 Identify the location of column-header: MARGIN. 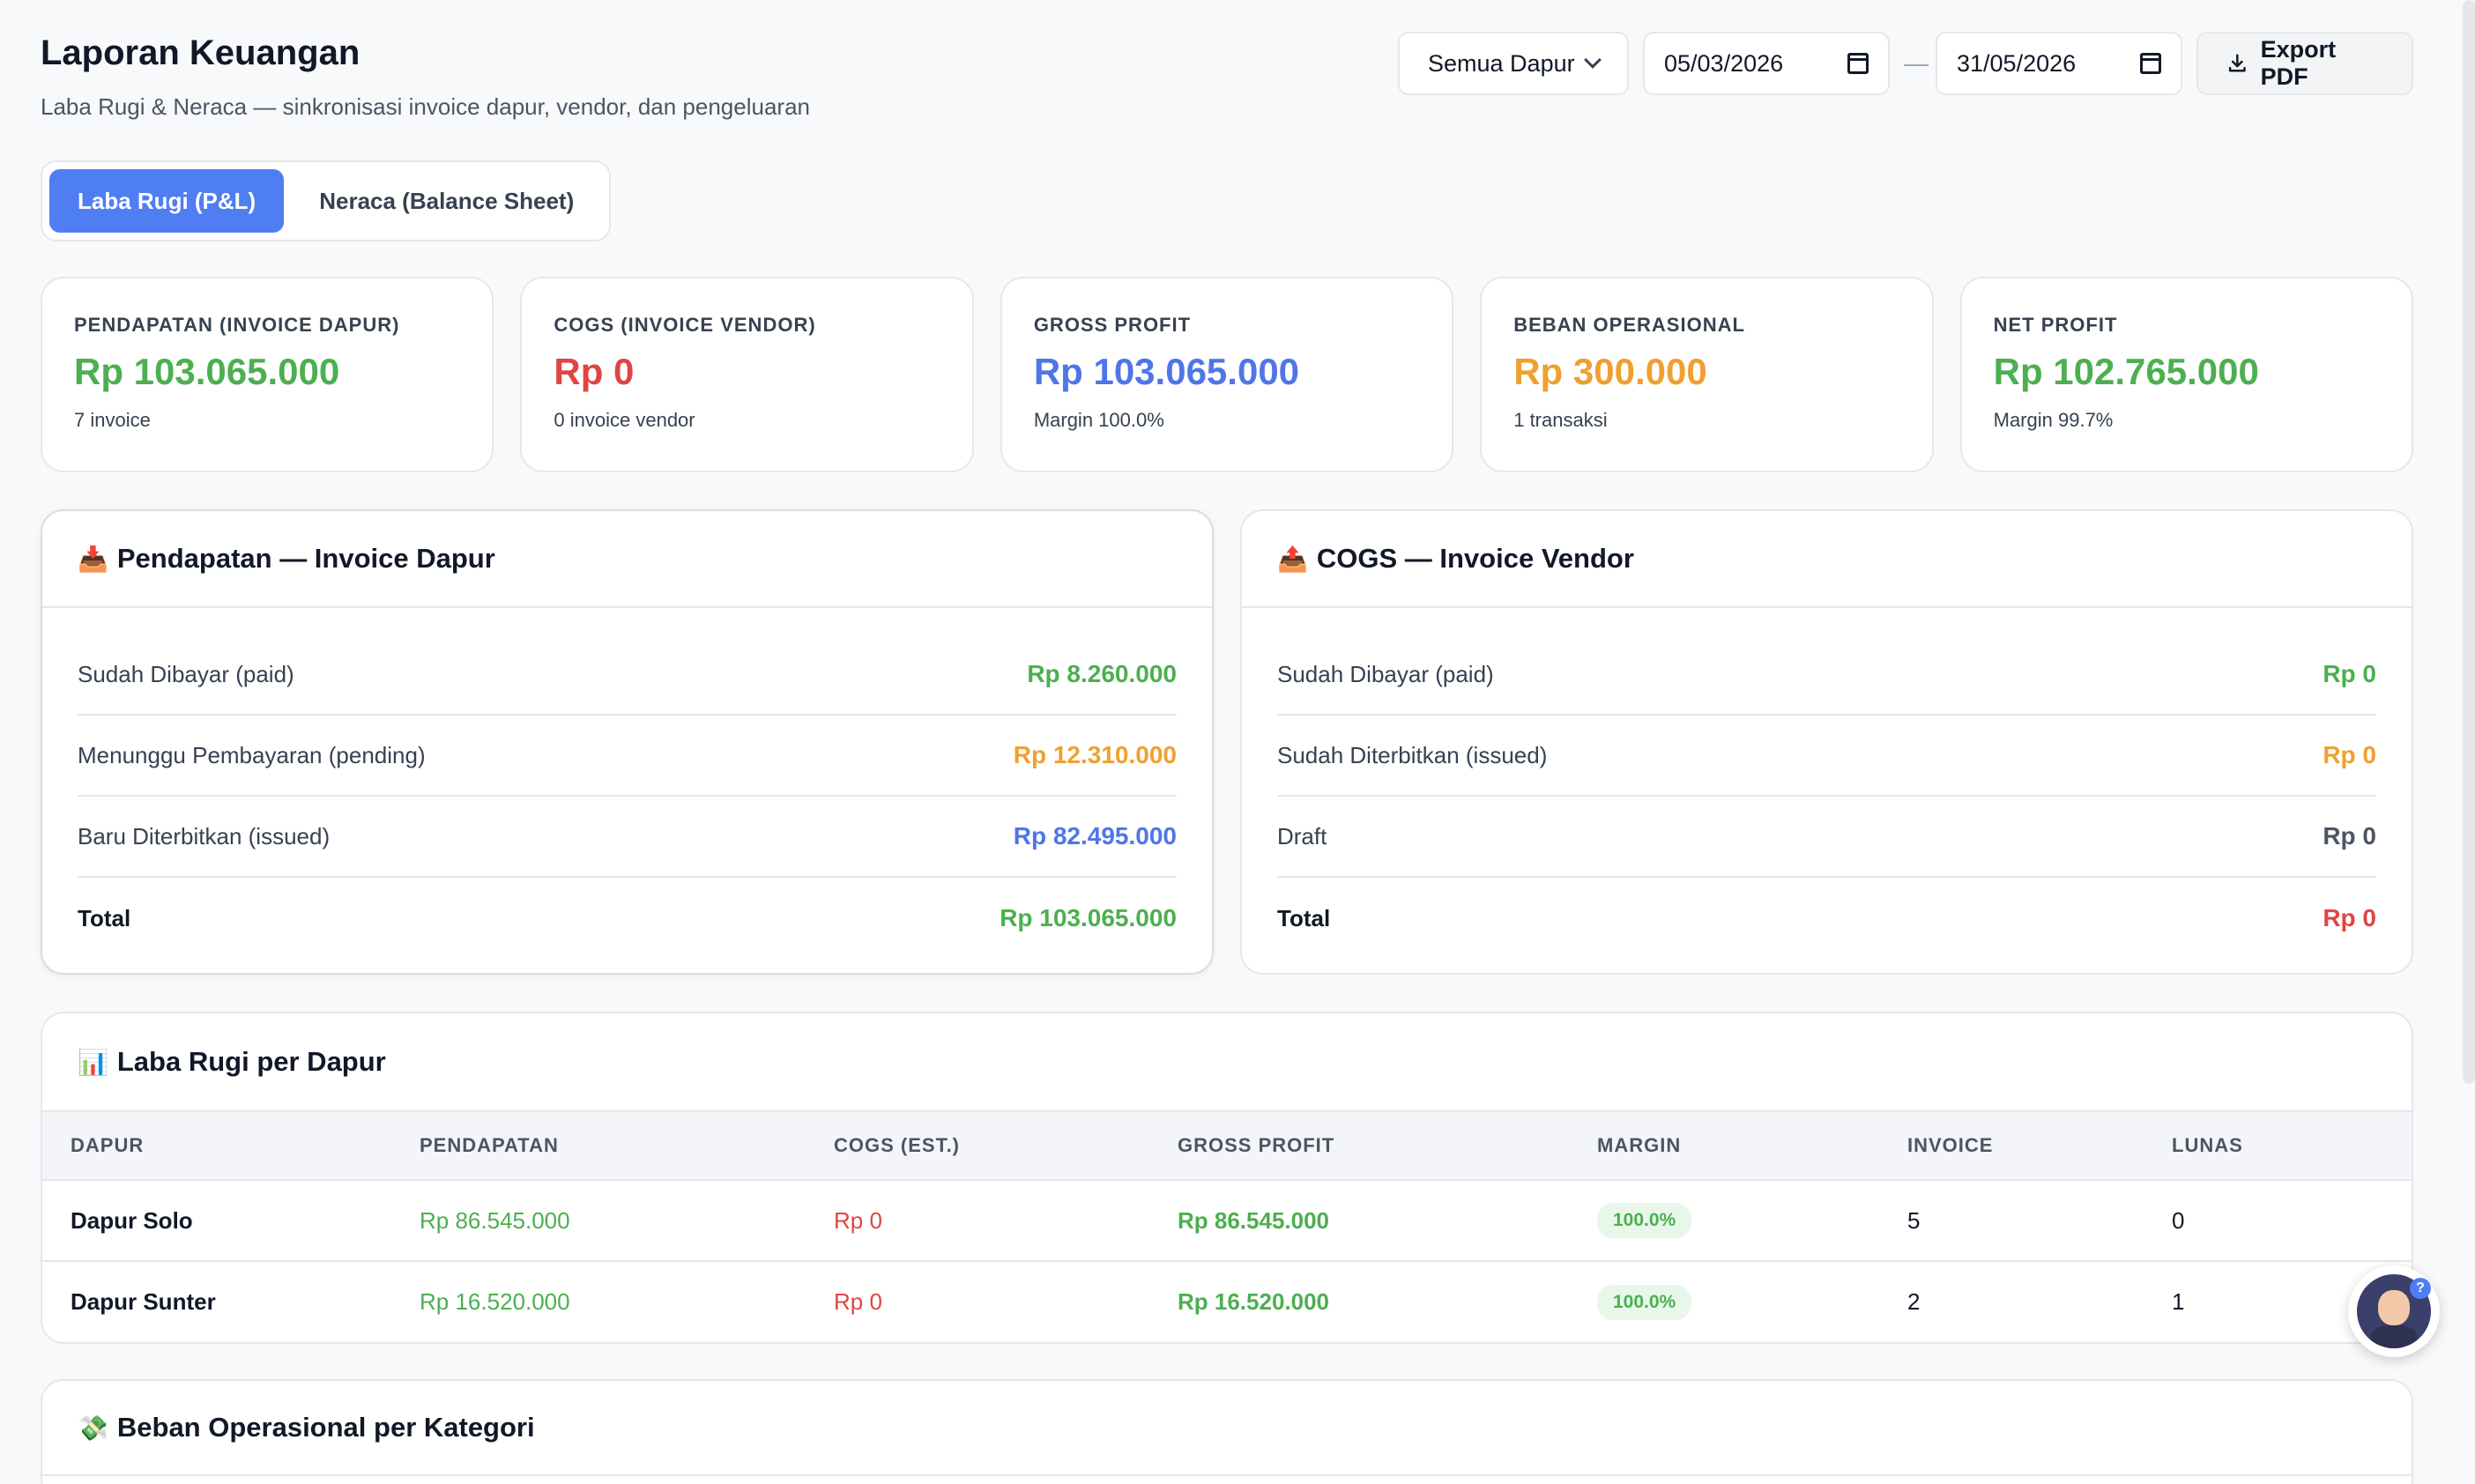
(1752, 1145).